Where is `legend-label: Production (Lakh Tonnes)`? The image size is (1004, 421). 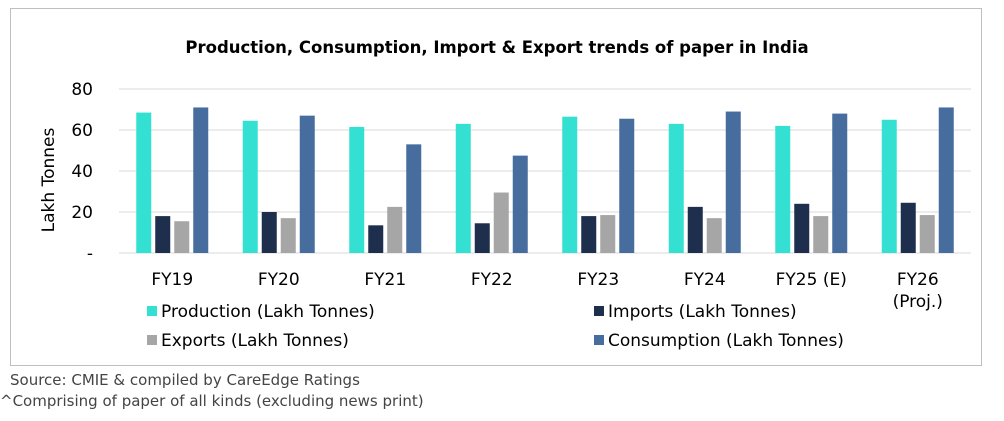 legend-label: Production (Lakh Tonnes) is located at coordinates (268, 312).